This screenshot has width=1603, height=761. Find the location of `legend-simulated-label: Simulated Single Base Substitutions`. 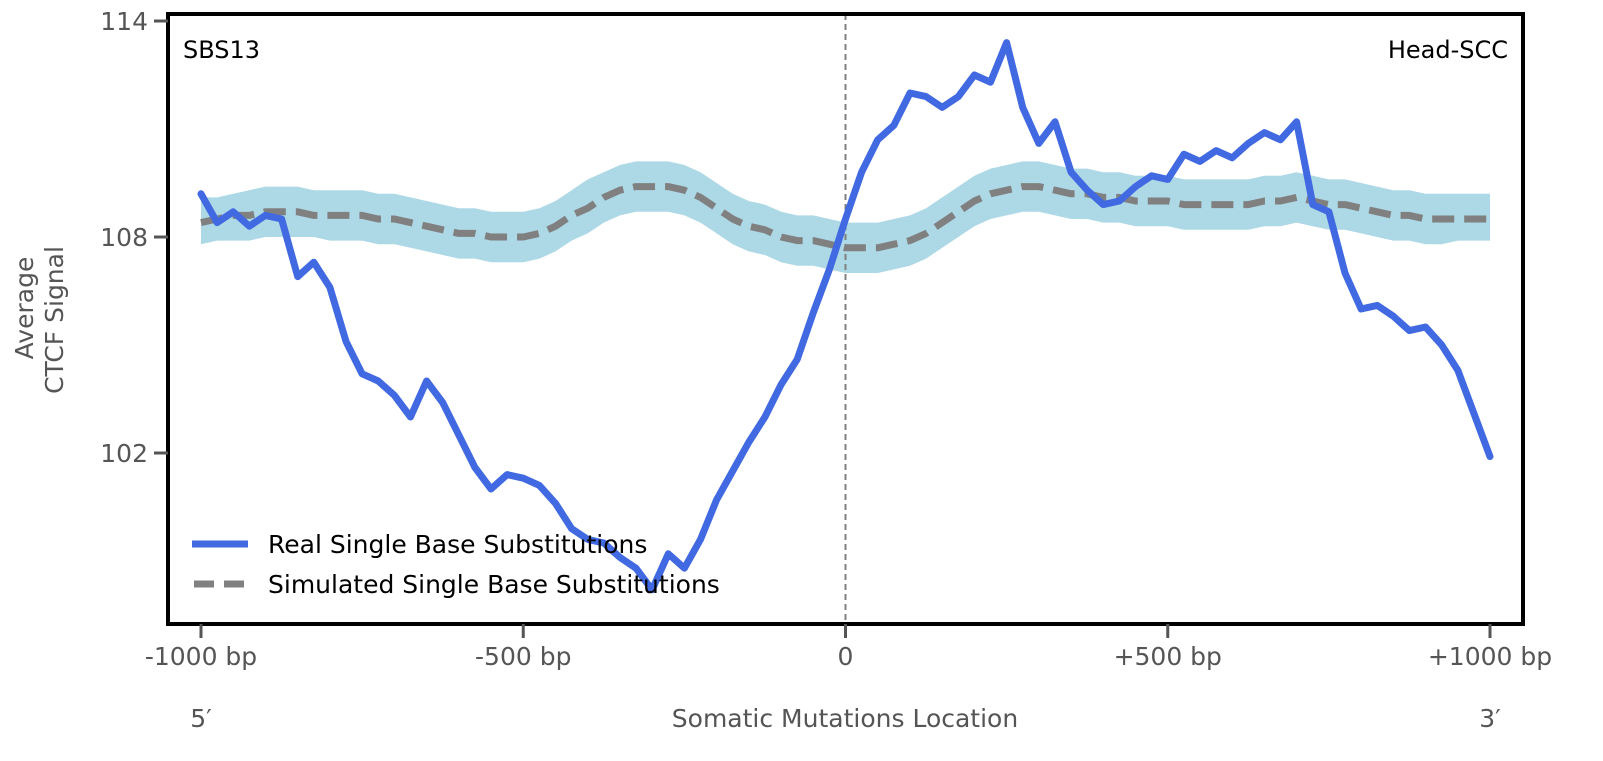

legend-simulated-label: Simulated Single Base Substitutions is located at coordinates (494, 584).